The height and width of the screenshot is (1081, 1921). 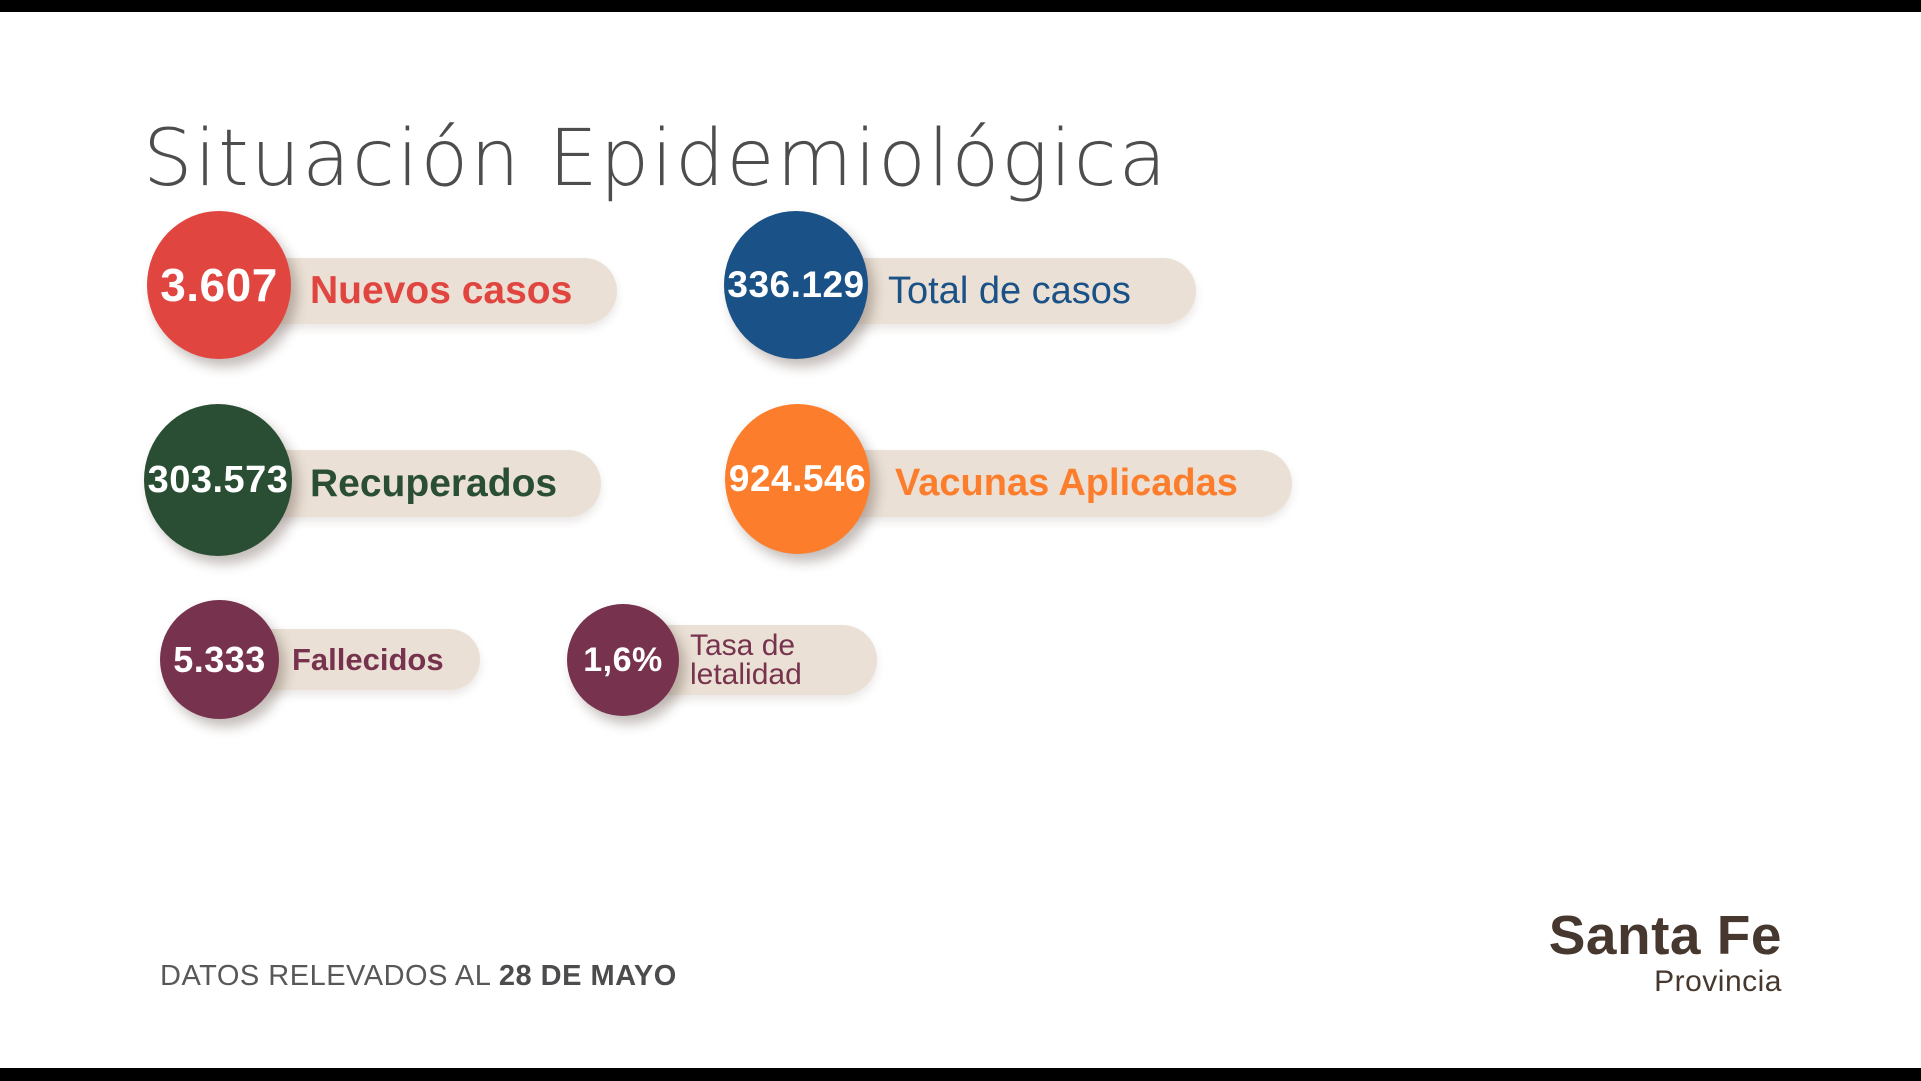 I want to click on footer-note-date: 28 DE MAYO, so click(x=587, y=976).